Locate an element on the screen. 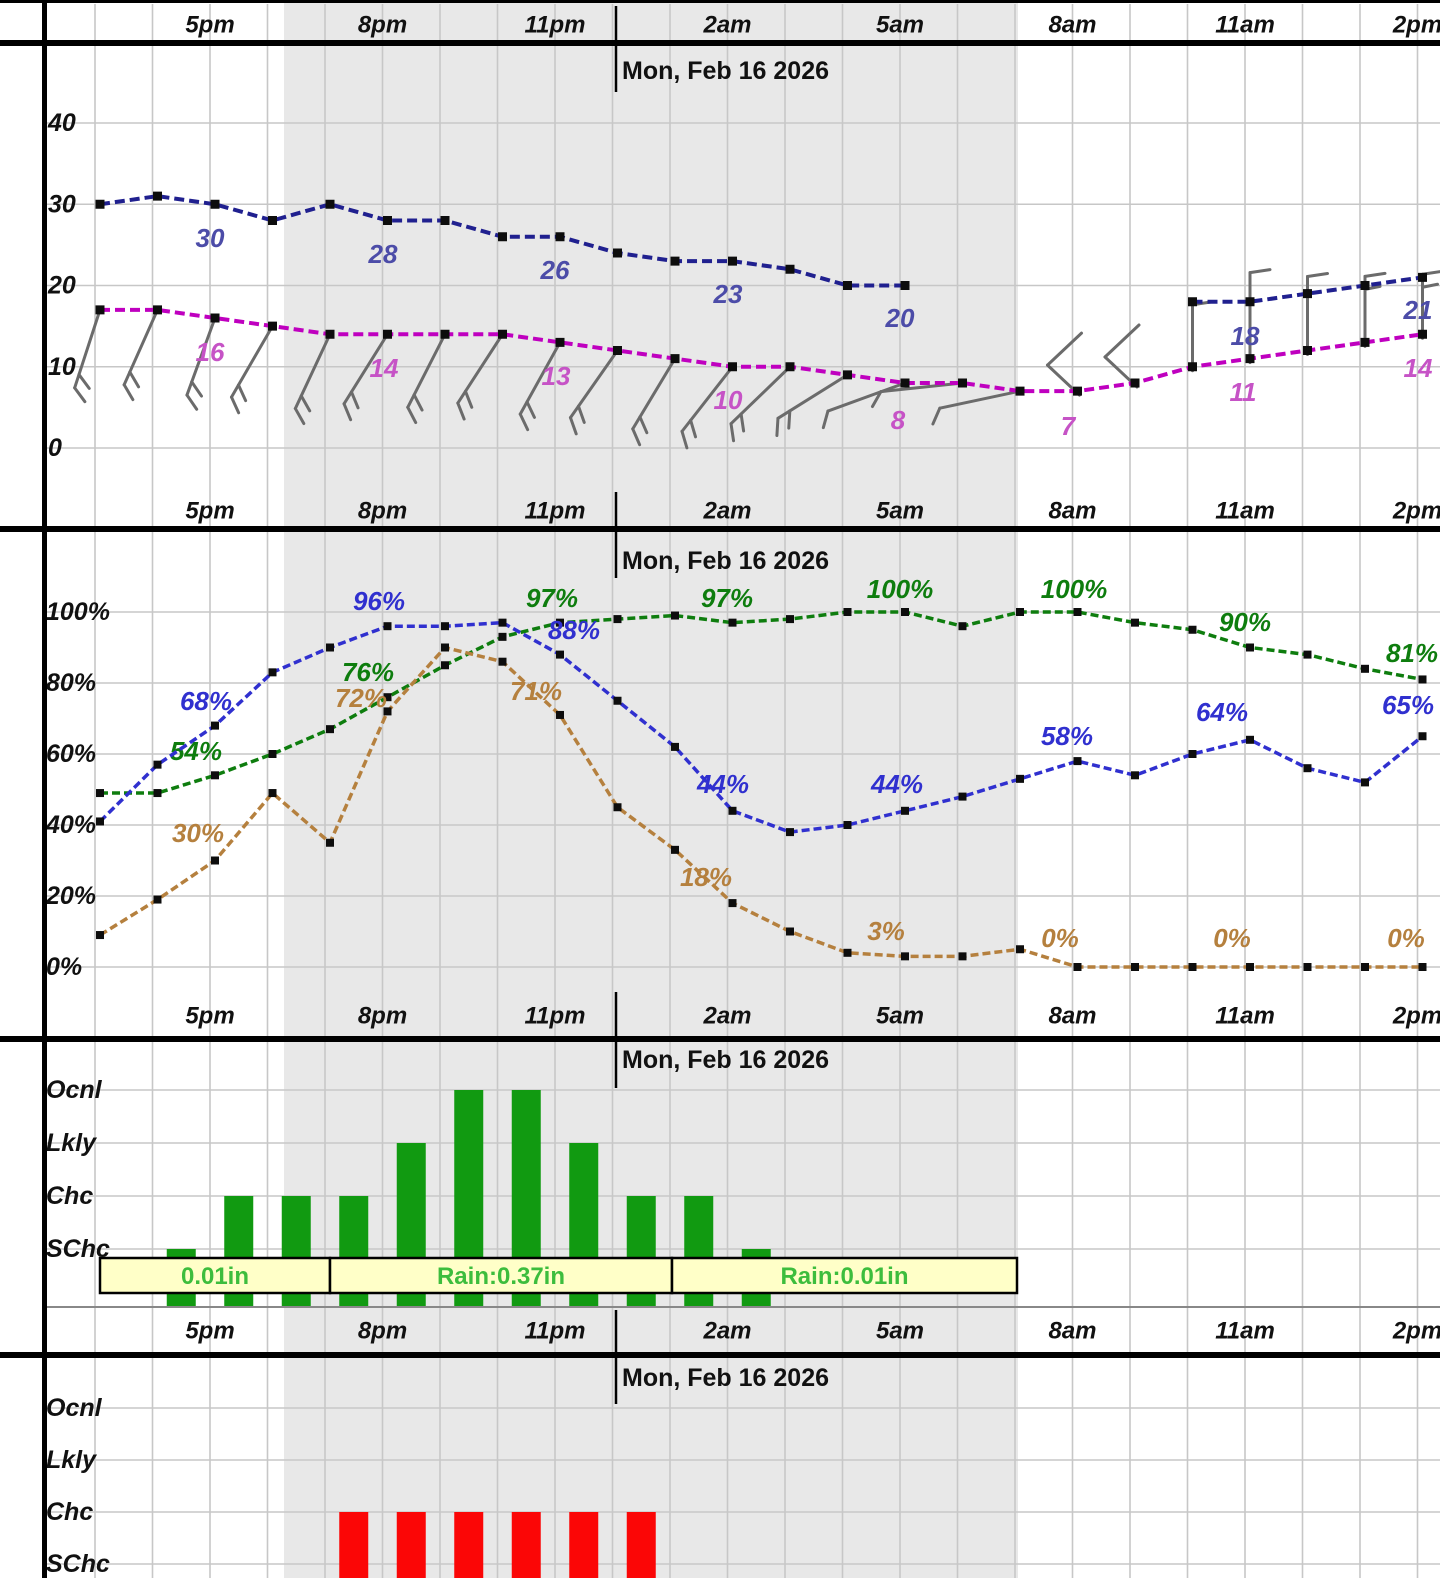 This screenshot has width=1440, height=1578. temperature-line-path is located at coordinates (1307, 289).